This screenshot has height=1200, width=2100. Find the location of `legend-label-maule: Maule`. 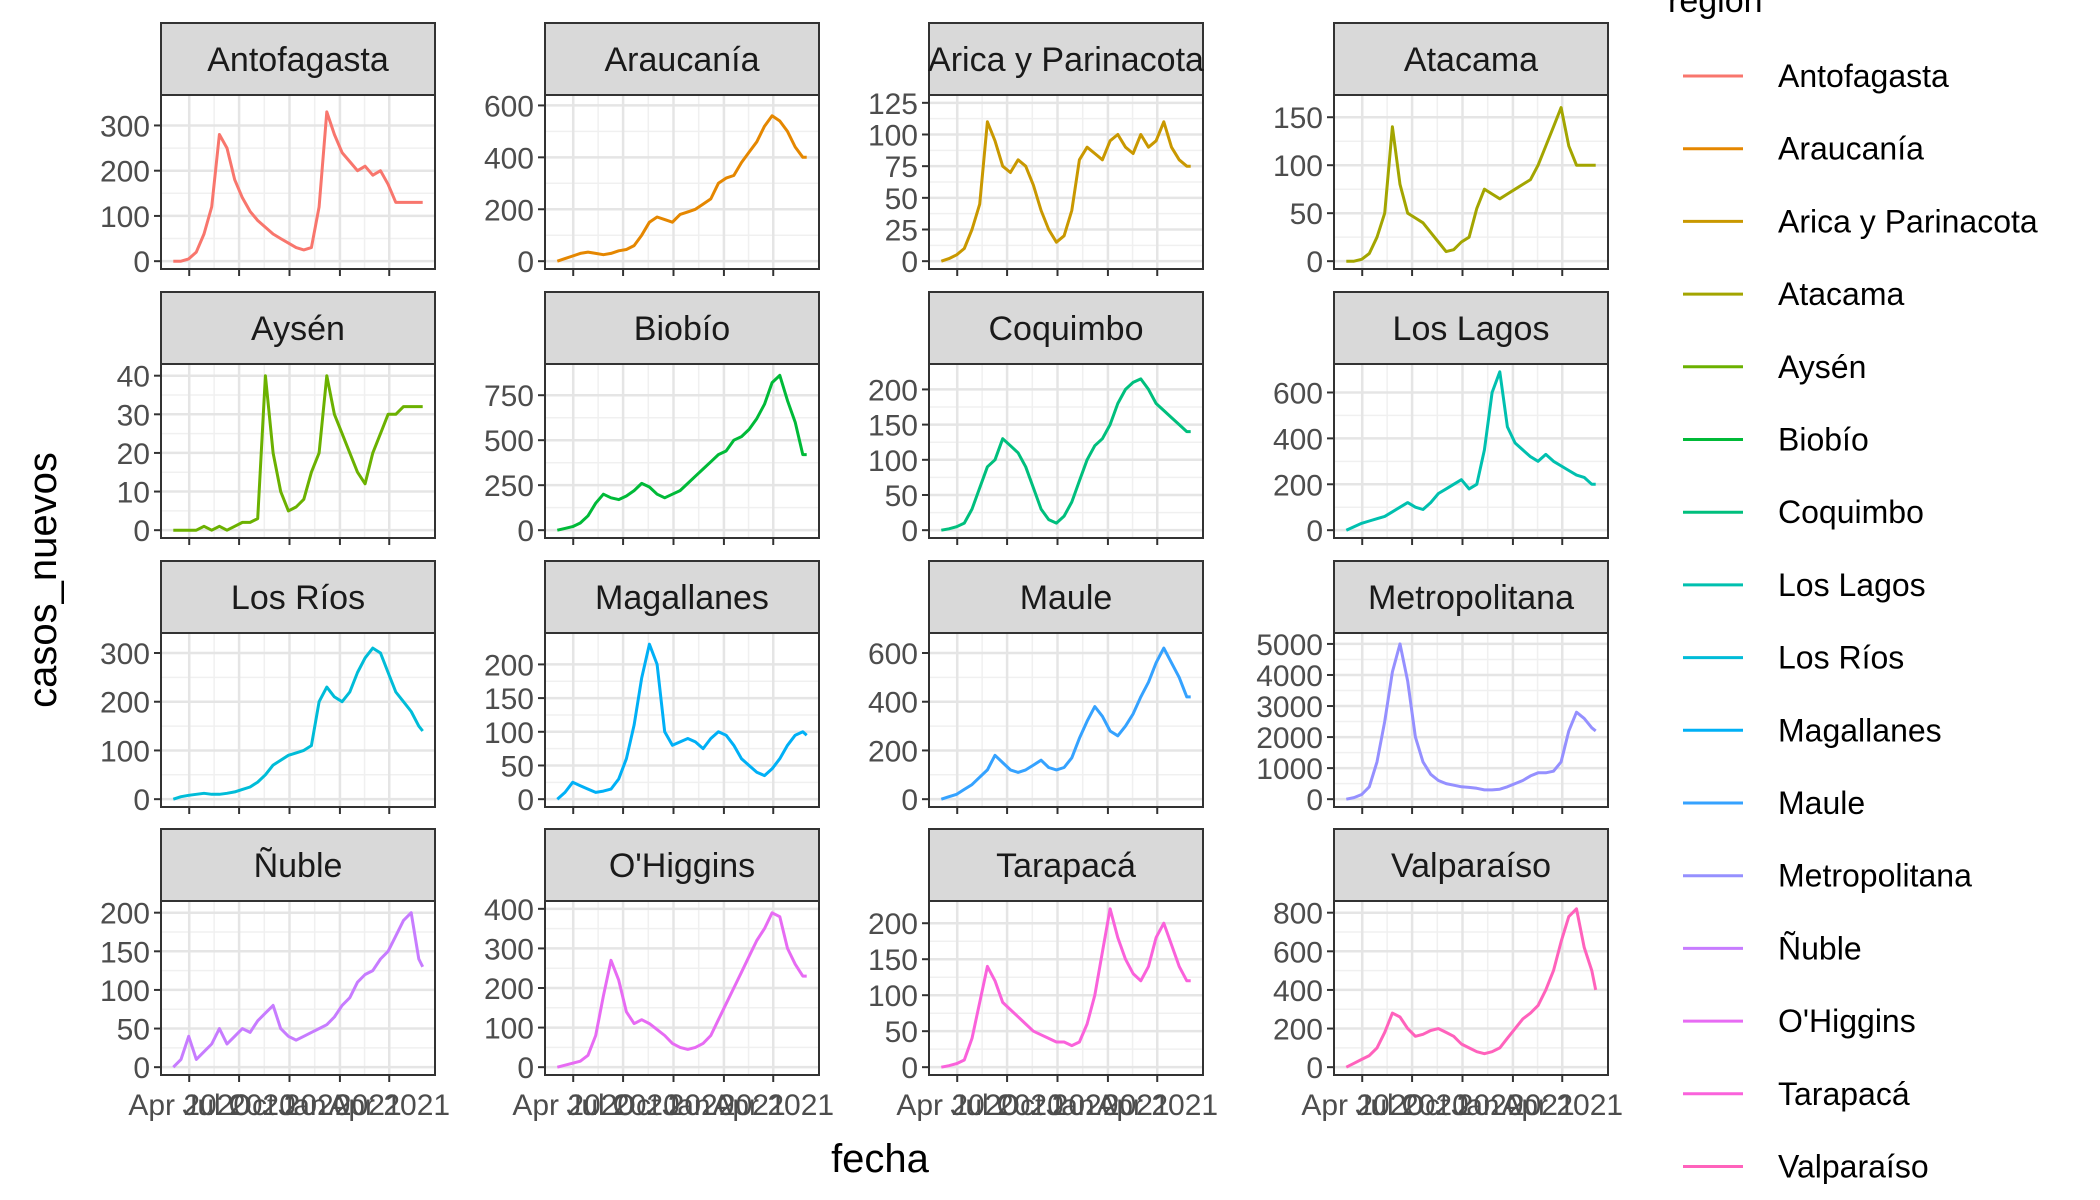

legend-label-maule: Maule is located at coordinates (1821, 803).